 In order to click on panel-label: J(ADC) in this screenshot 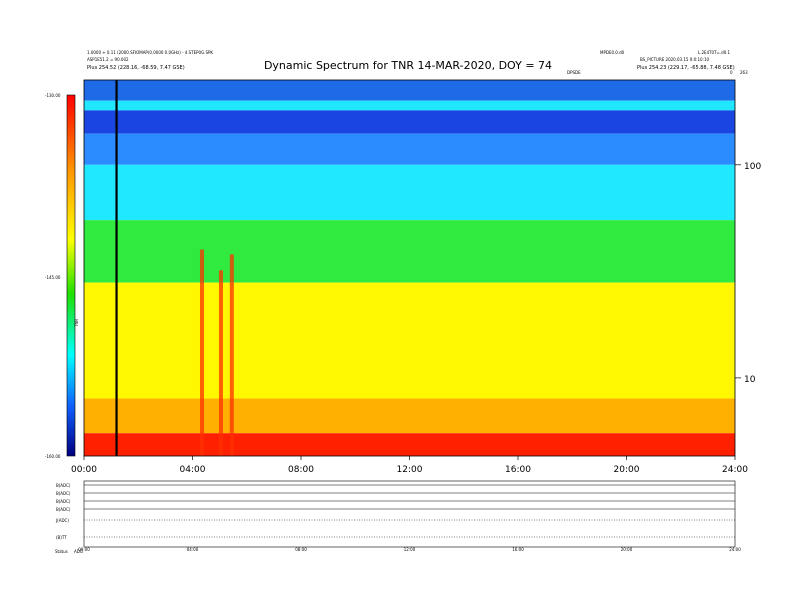, I will do `click(62, 520)`.